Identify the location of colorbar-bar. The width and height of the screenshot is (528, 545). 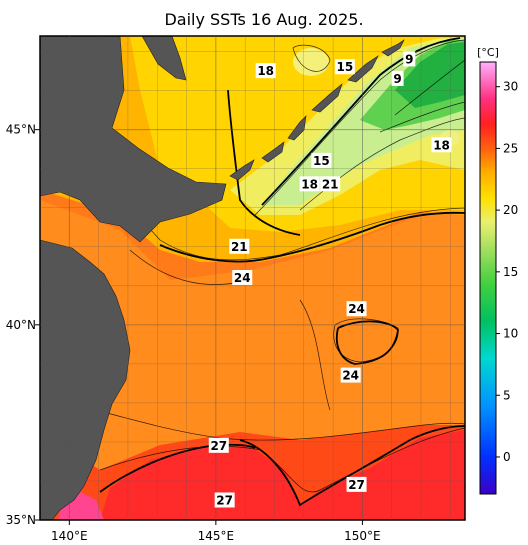
(488, 278).